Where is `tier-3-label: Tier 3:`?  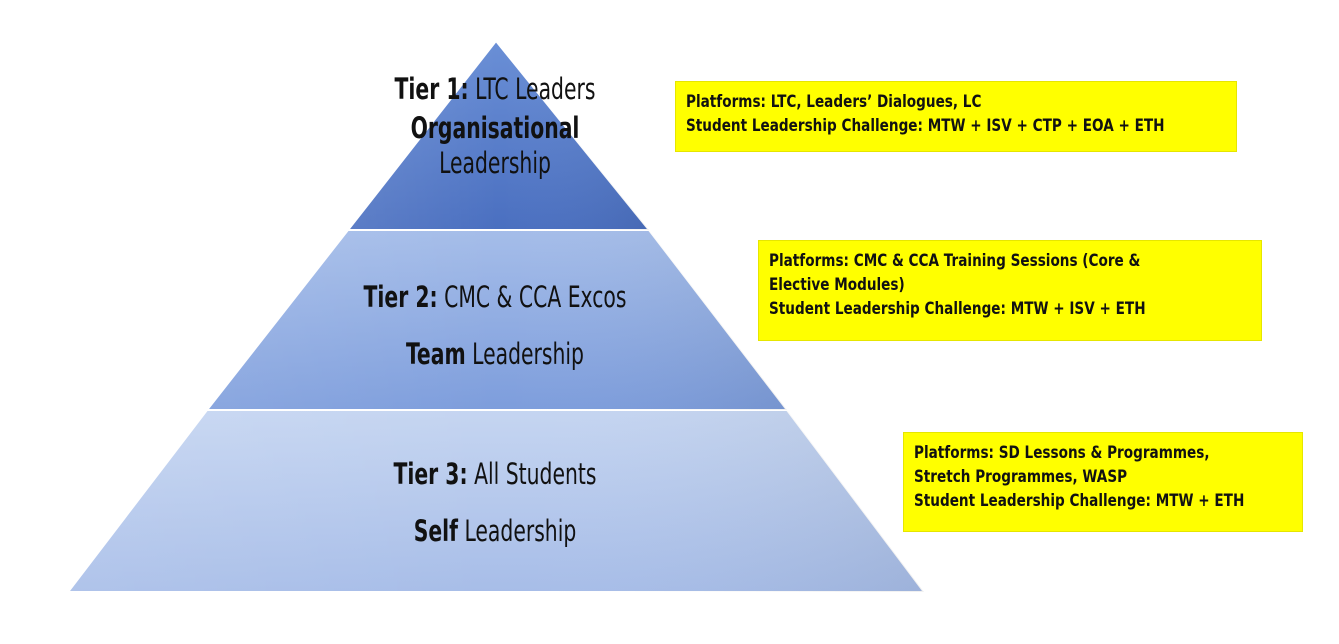 tier-3-label: Tier 3: is located at coordinates (430, 474).